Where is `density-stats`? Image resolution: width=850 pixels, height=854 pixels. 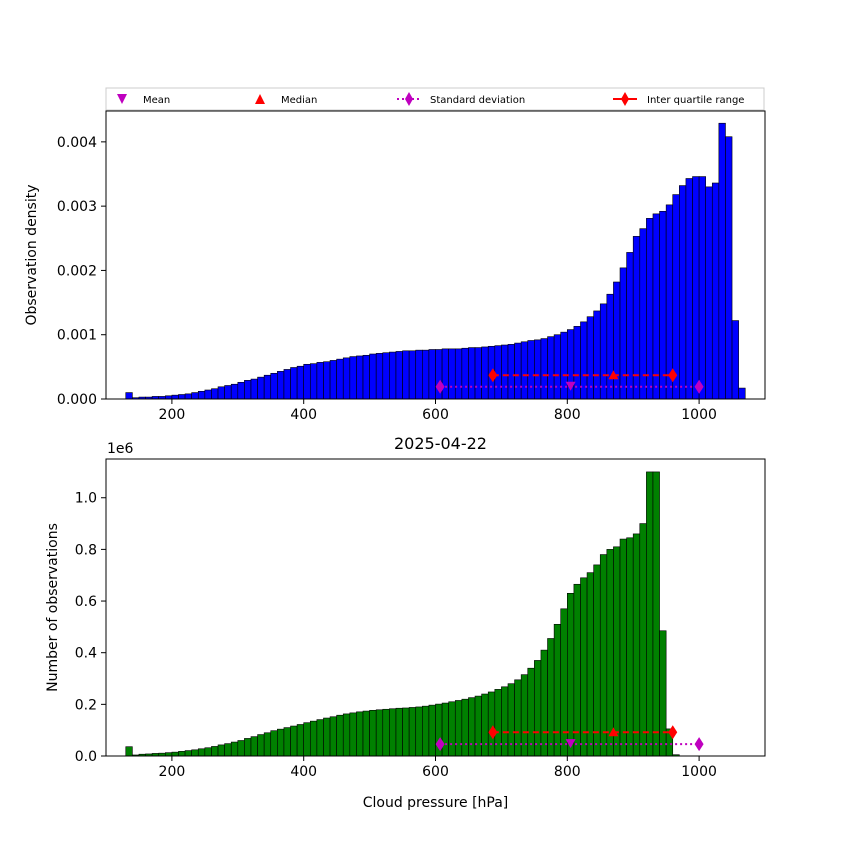 density-stats is located at coordinates (569, 381).